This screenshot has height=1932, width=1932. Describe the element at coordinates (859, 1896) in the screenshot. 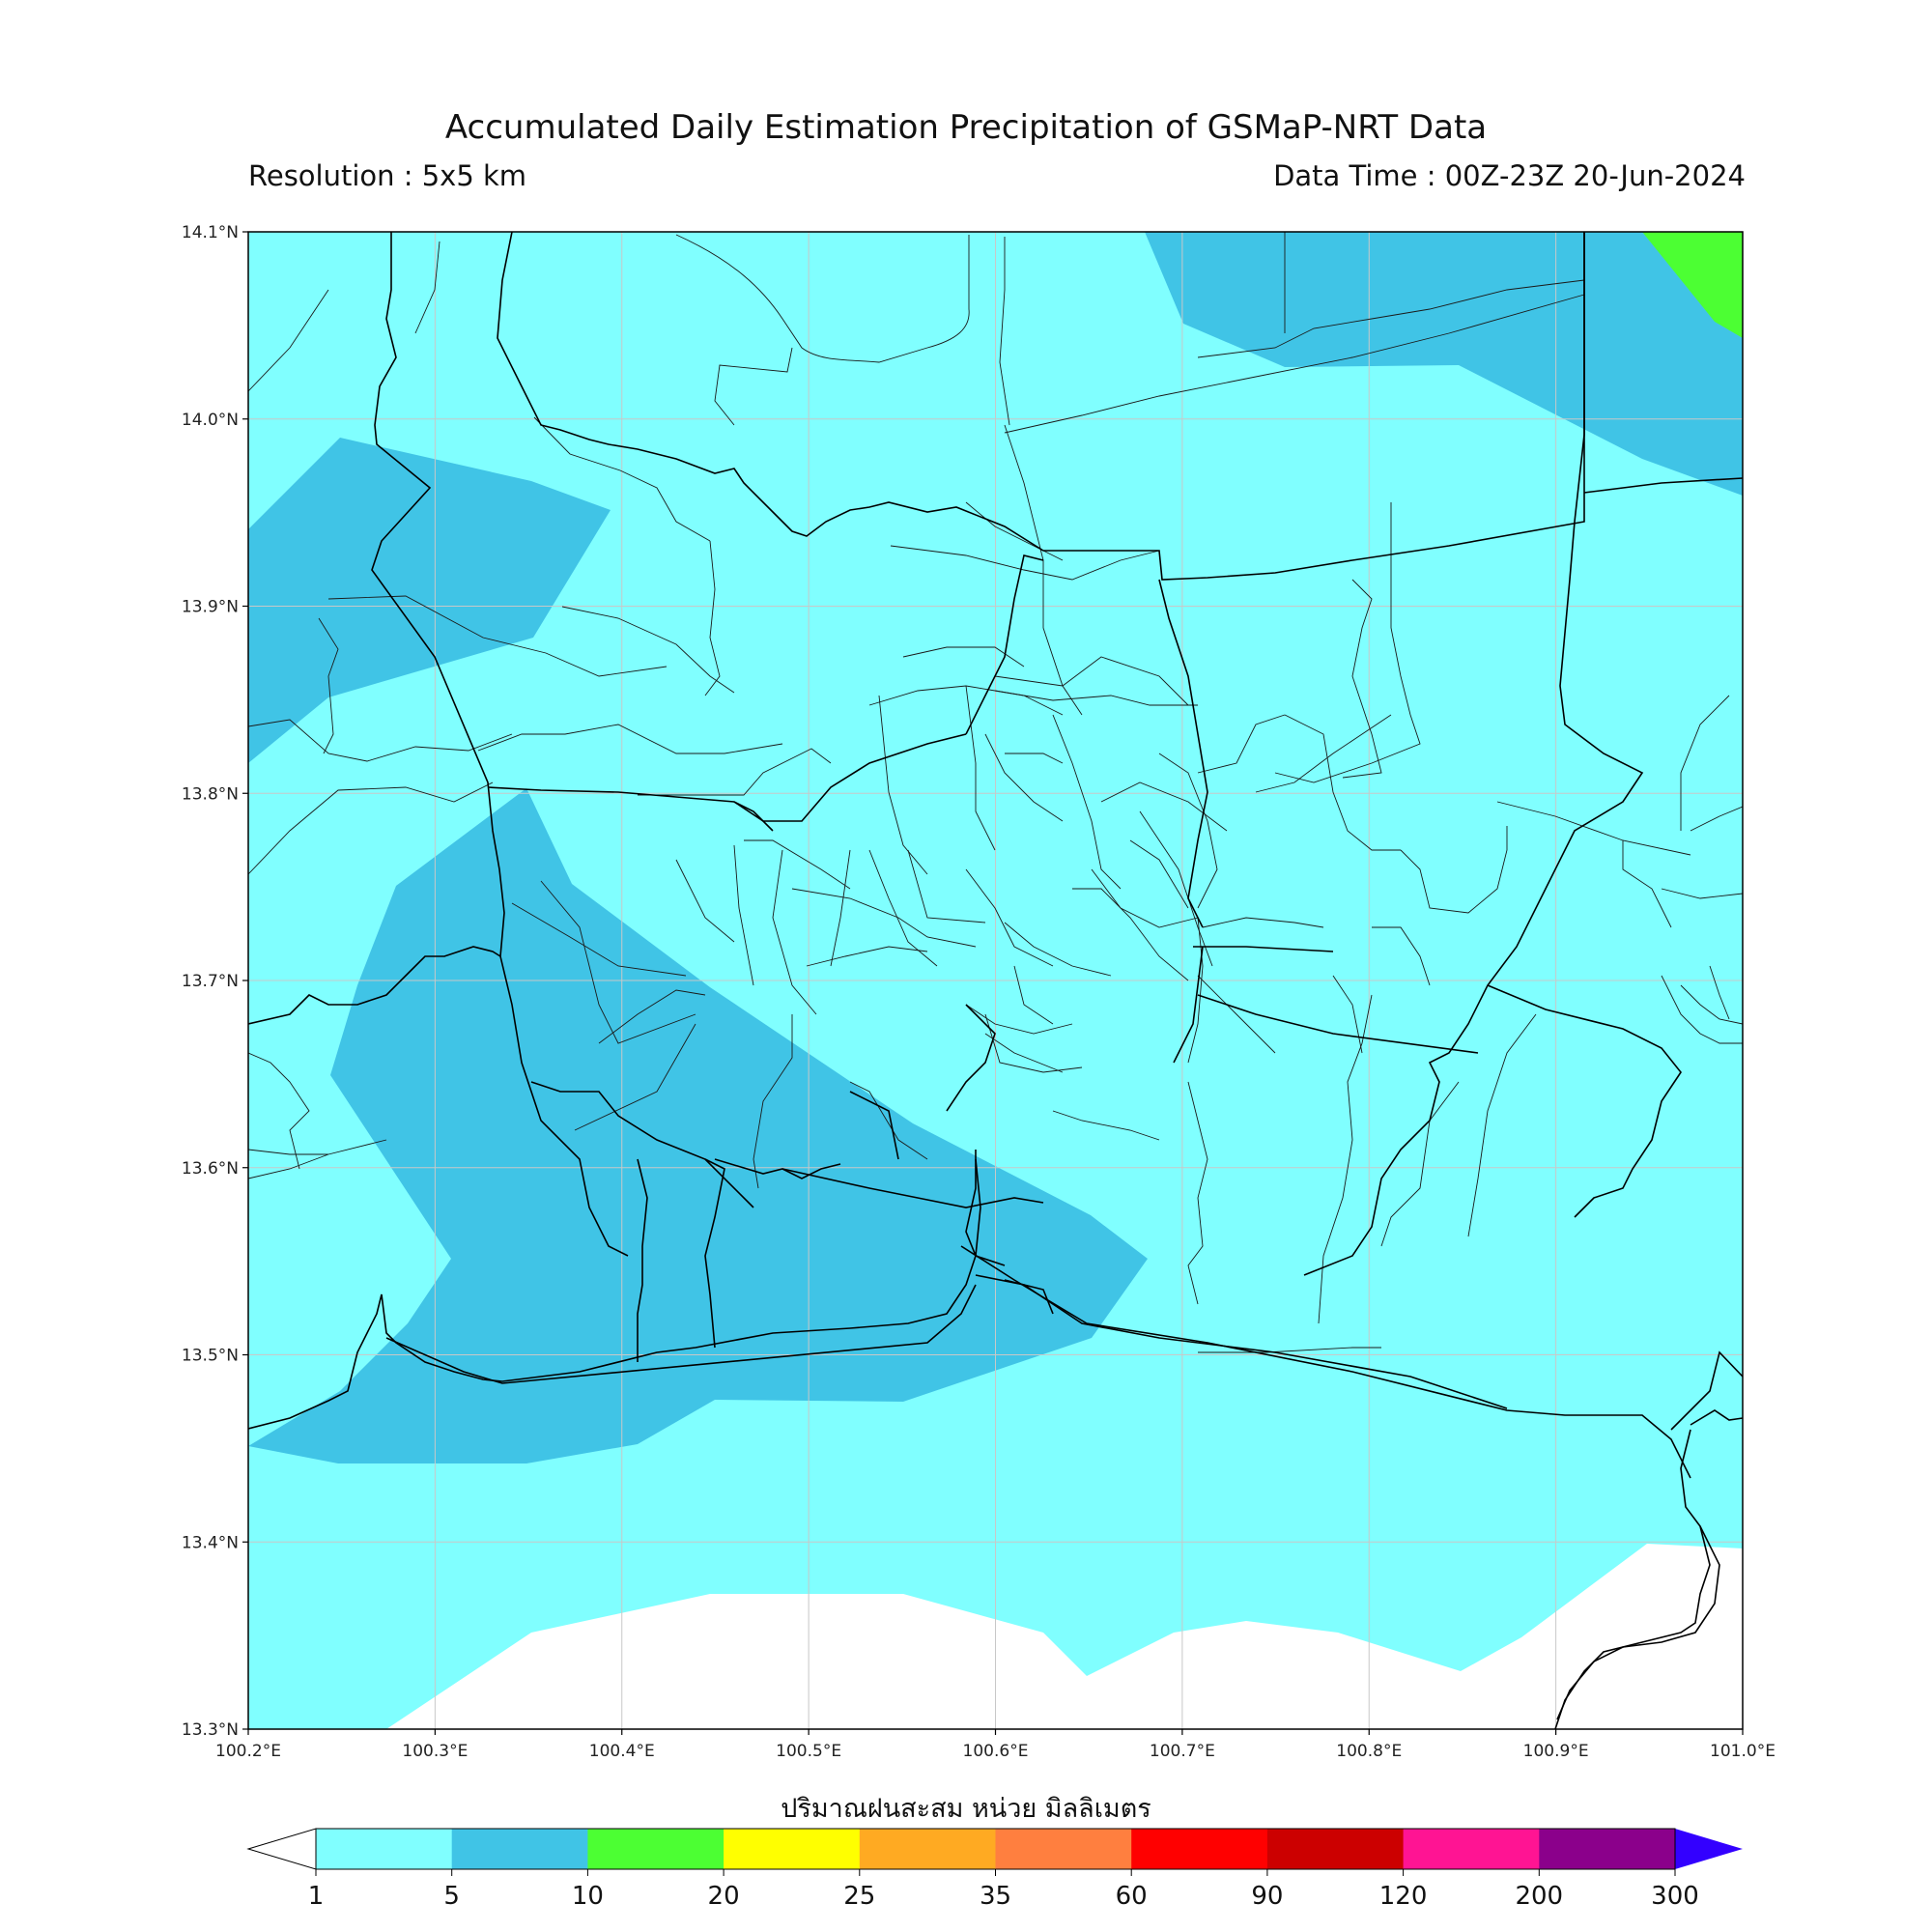

I see `colorbar-tick-label: 25` at that location.